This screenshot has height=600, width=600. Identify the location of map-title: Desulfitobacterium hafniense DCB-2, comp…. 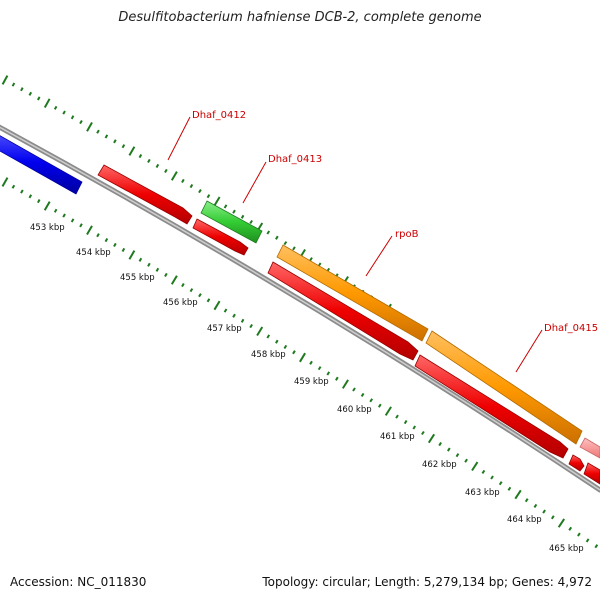
(300, 17).